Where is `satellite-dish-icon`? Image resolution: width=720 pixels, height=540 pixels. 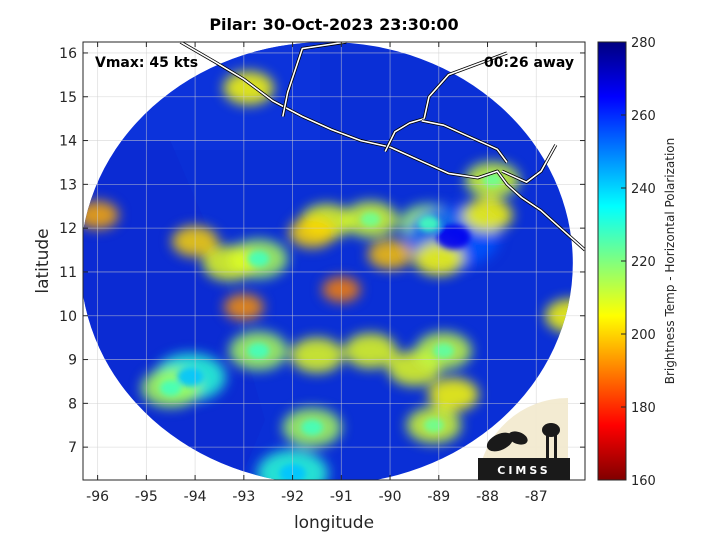
satellite-dish-icon is located at coordinates (500, 442).